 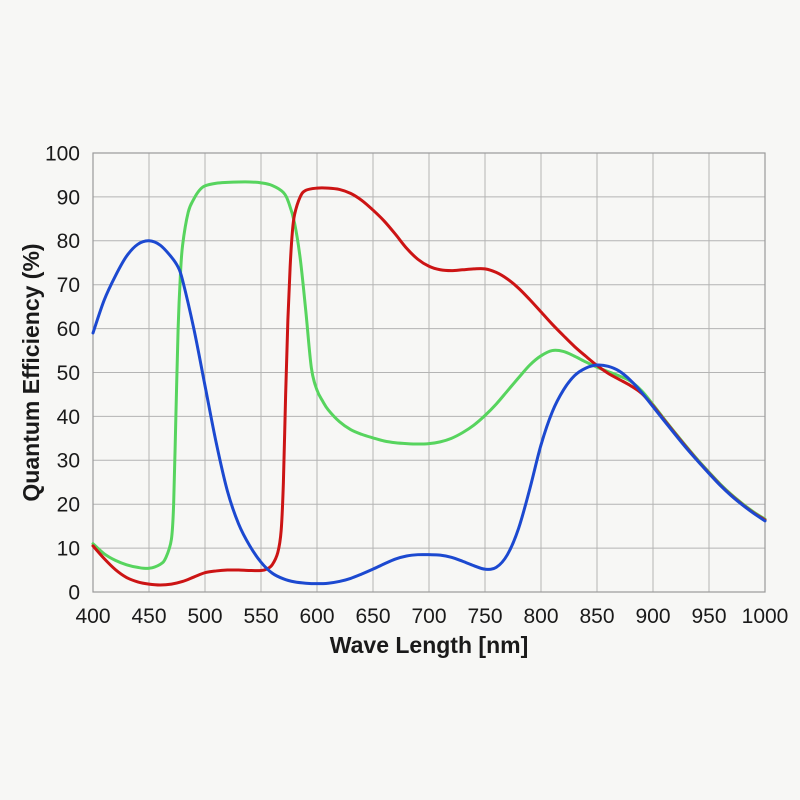 What do you see at coordinates (31, 372) in the screenshot?
I see `y-axis-title: Quantum Efficiency (%)` at bounding box center [31, 372].